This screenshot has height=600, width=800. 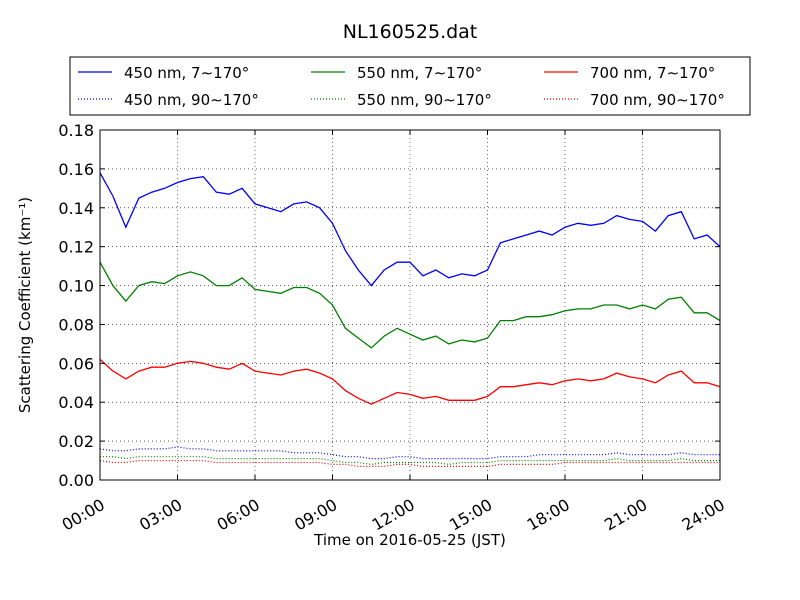 I want to click on y-tick-label: 0.04, so click(x=76, y=402).